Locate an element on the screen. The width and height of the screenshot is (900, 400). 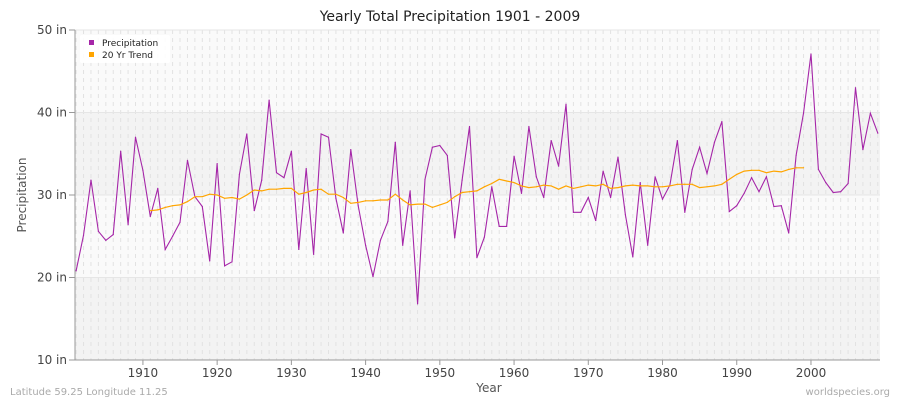
x-tick-label: 1970 is located at coordinates (588, 373).